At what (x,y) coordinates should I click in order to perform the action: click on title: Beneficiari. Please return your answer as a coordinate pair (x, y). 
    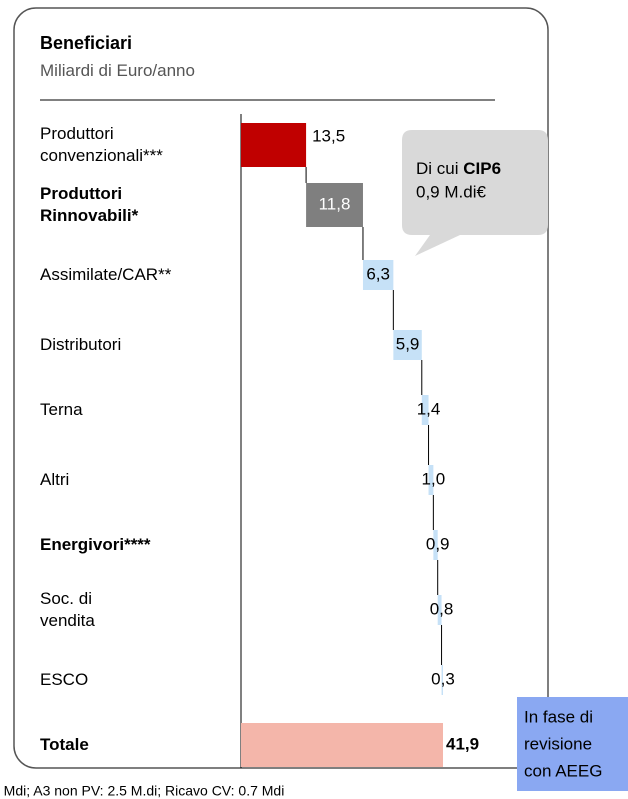
    Looking at the image, I should click on (86, 43).